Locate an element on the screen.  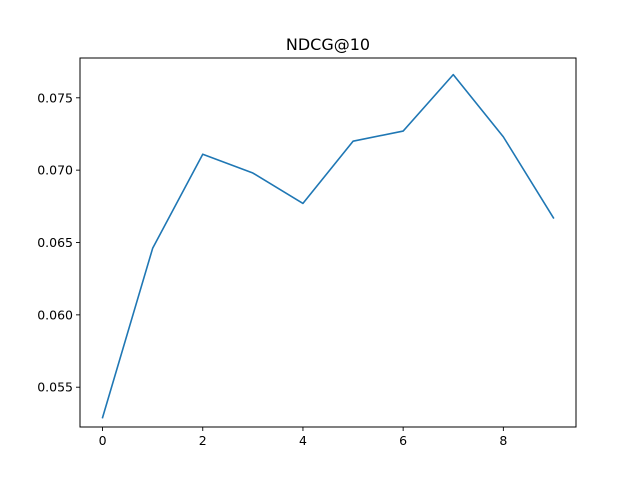
x-tick-label: 4 is located at coordinates (303, 440).